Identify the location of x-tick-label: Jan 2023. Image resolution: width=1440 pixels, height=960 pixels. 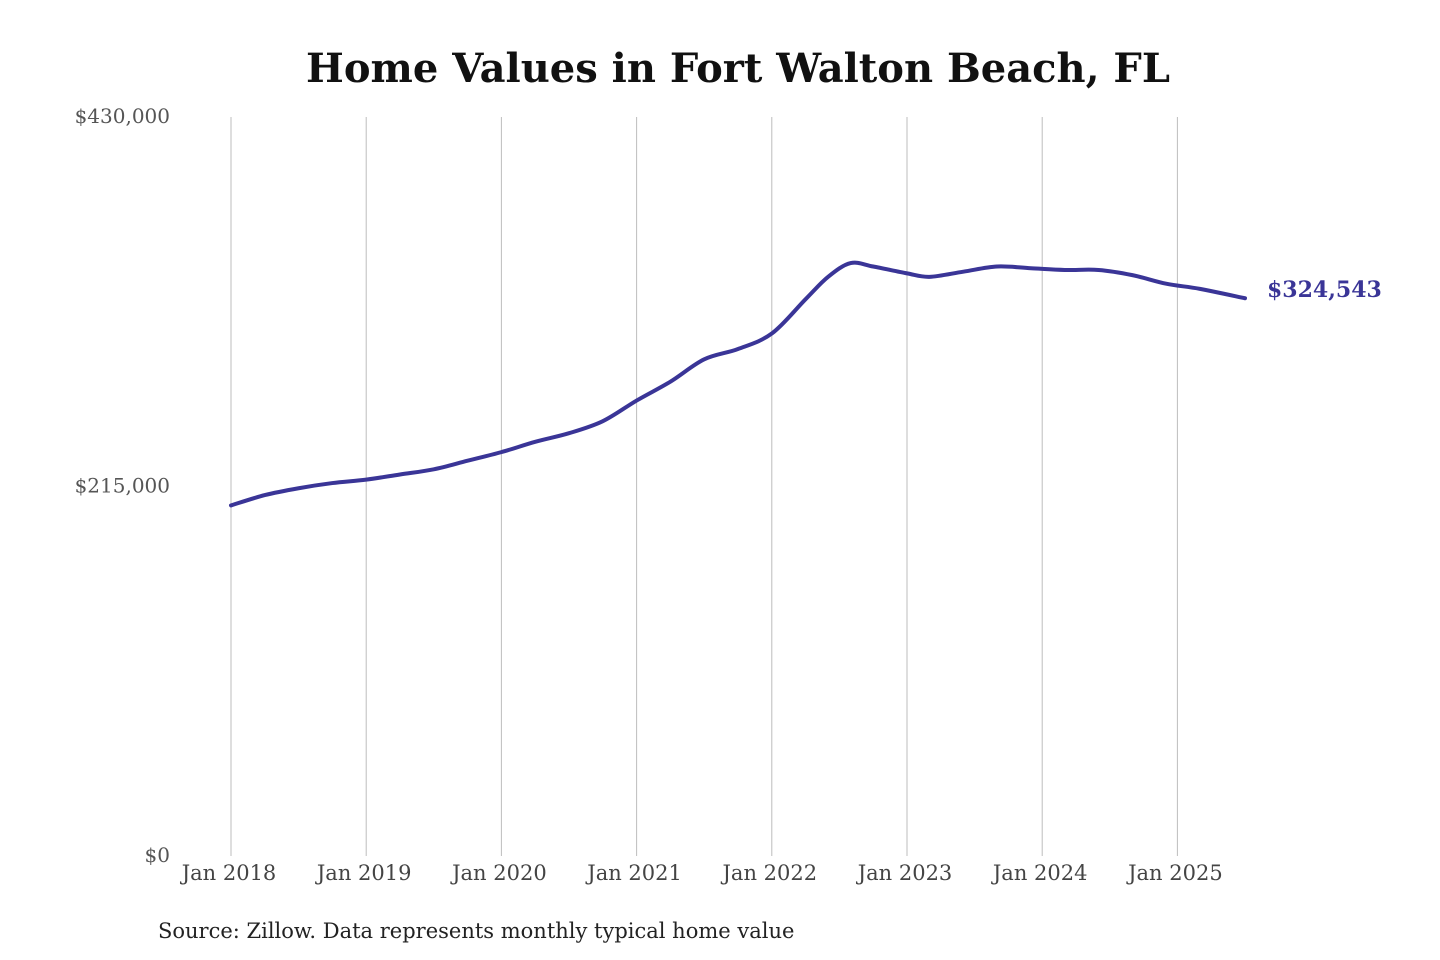
(904, 873).